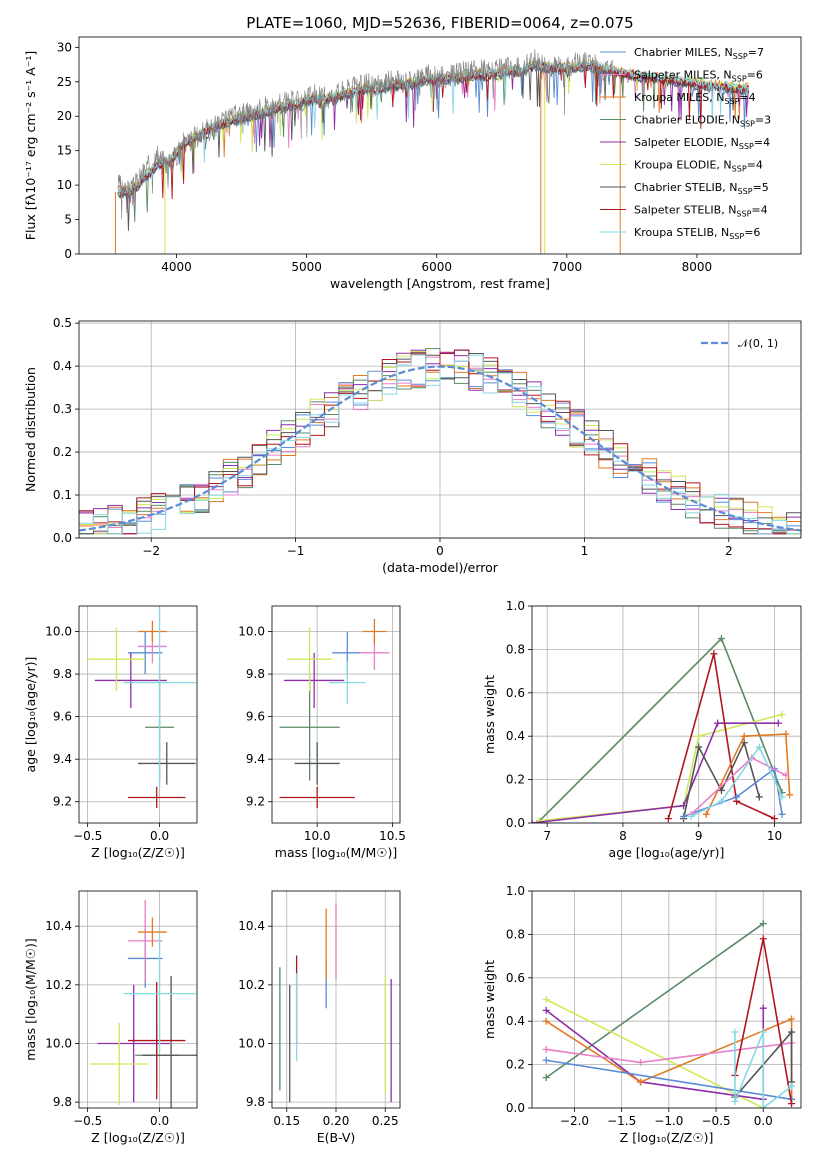 Image resolution: width=819 pixels, height=1170 pixels. I want to click on legend-label: Salpeter STELIB, NSSP=4, so click(701, 211).